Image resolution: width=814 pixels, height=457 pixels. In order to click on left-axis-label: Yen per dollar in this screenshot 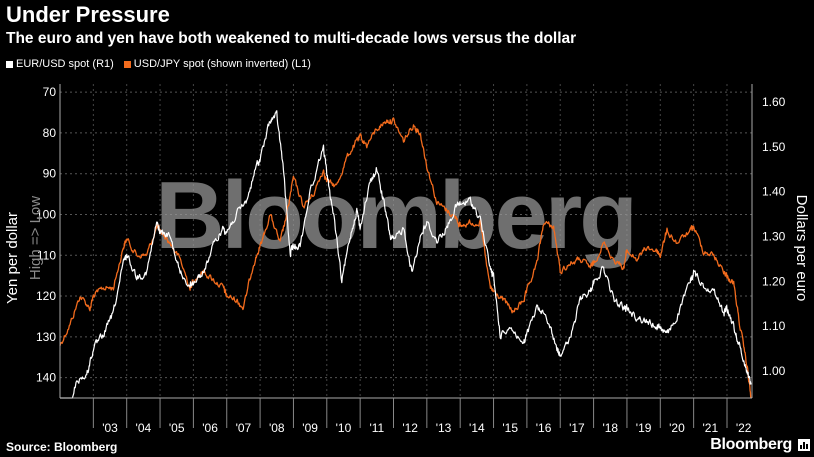, I will do `click(12, 258)`.